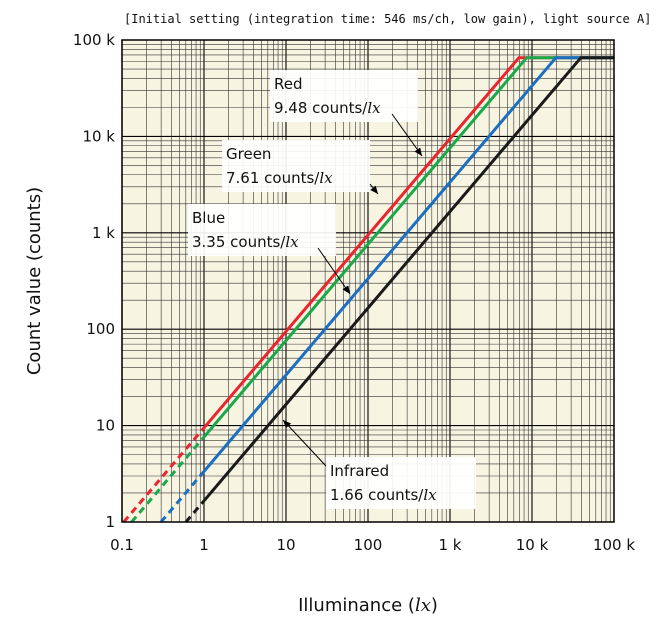 The height and width of the screenshot is (624, 656). What do you see at coordinates (105, 426) in the screenshot?
I see `y-tick-label: 10` at bounding box center [105, 426].